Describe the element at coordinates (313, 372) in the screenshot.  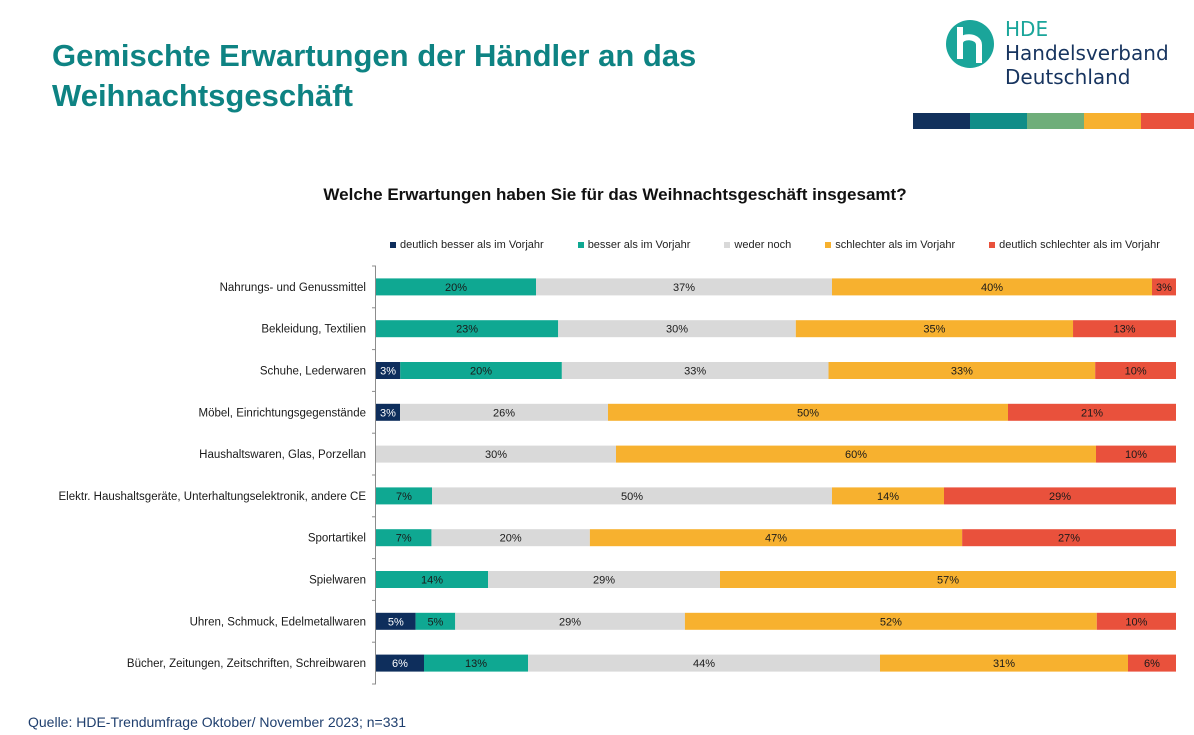
I see `category-label: Schuhe, Lederwaren` at that location.